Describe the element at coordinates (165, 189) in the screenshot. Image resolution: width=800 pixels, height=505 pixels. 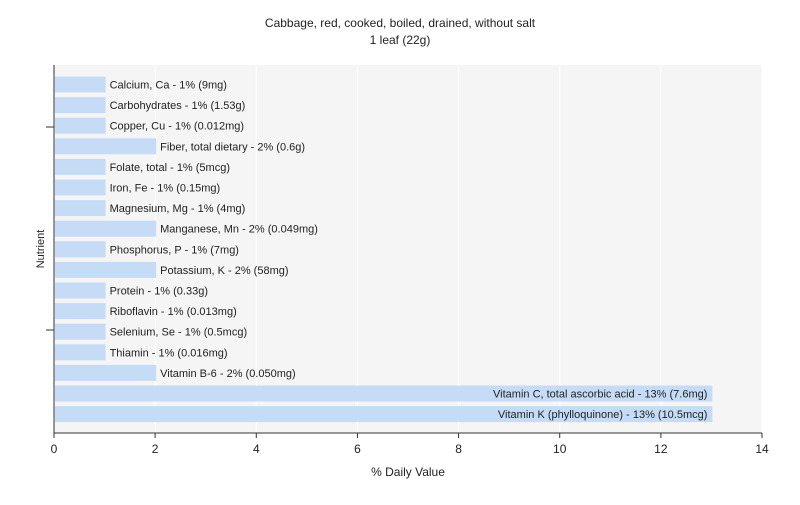
I see `bar-label: Iron, Fe - 1% (0.15mg)` at that location.